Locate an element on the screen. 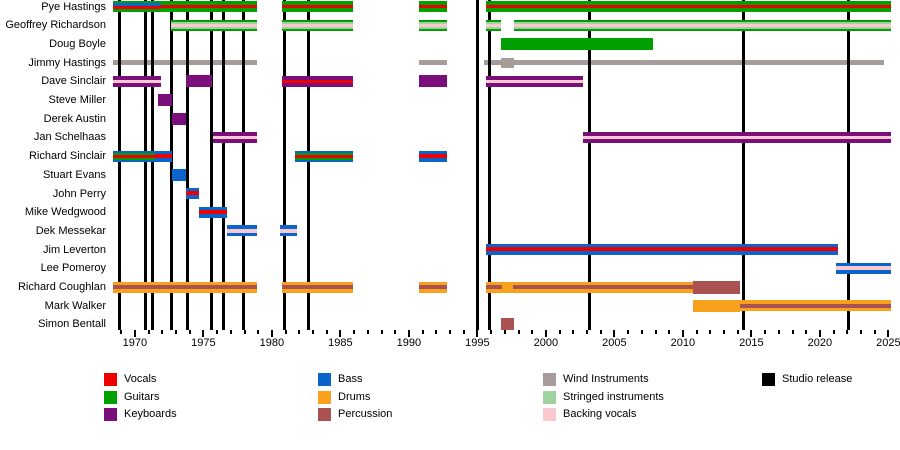 Image resolution: width=900 pixels, height=450 pixels. axis-year-label: 2025 is located at coordinates (888, 343).